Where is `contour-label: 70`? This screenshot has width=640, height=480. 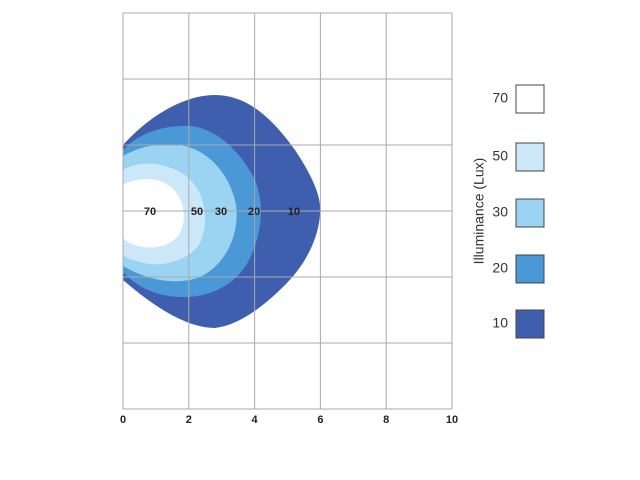 contour-label: 70 is located at coordinates (150, 212).